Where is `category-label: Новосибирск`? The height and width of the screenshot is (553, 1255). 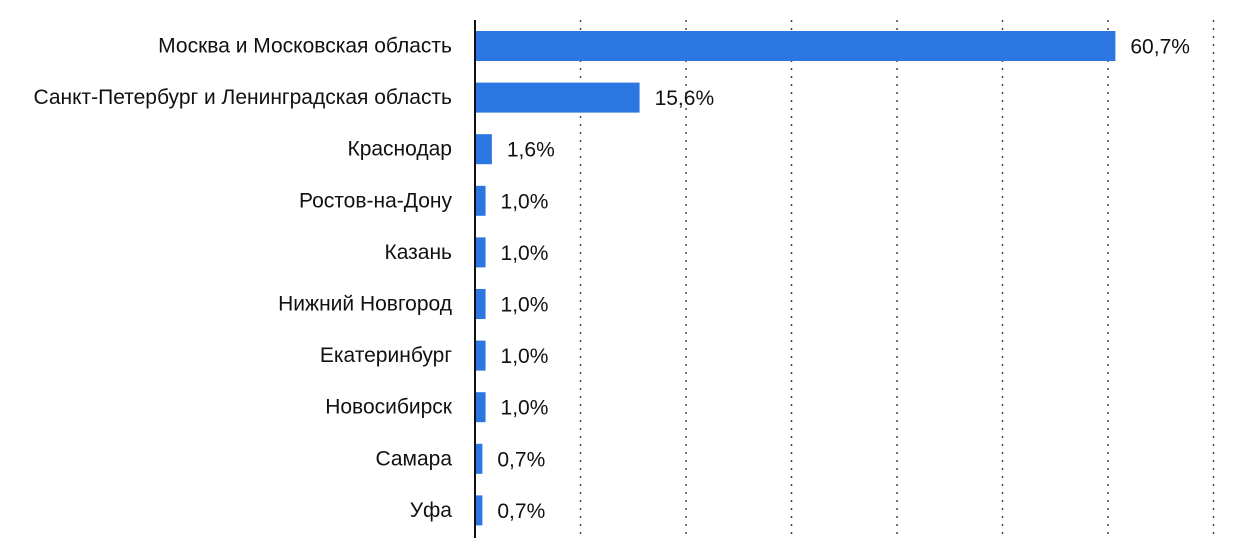 category-label: Новосибирск is located at coordinates (389, 407).